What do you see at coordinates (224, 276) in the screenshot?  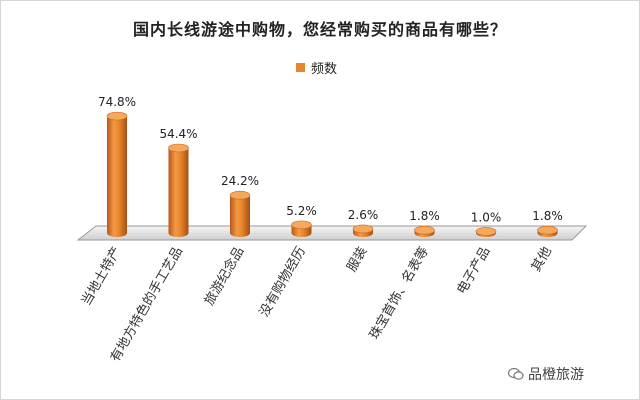 I see `category-label: 旅游纪念品` at bounding box center [224, 276].